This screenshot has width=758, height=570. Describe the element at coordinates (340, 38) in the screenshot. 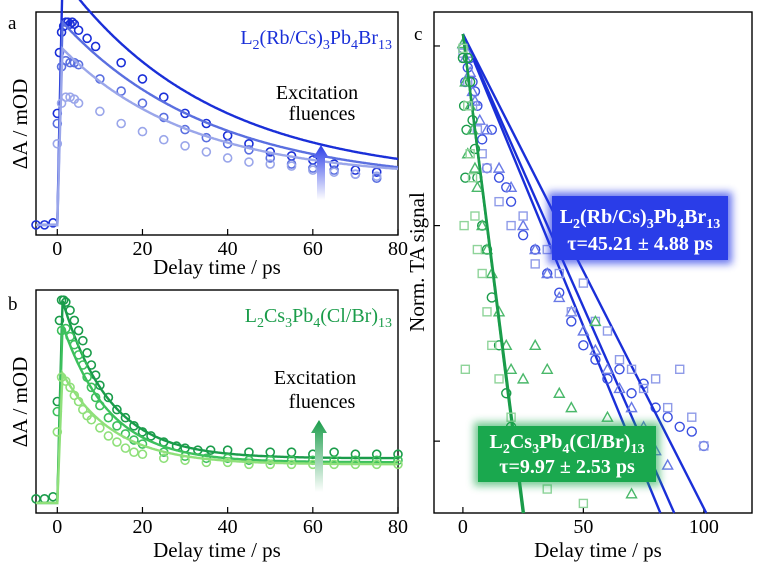

I see `formula-part: Pb` at that location.